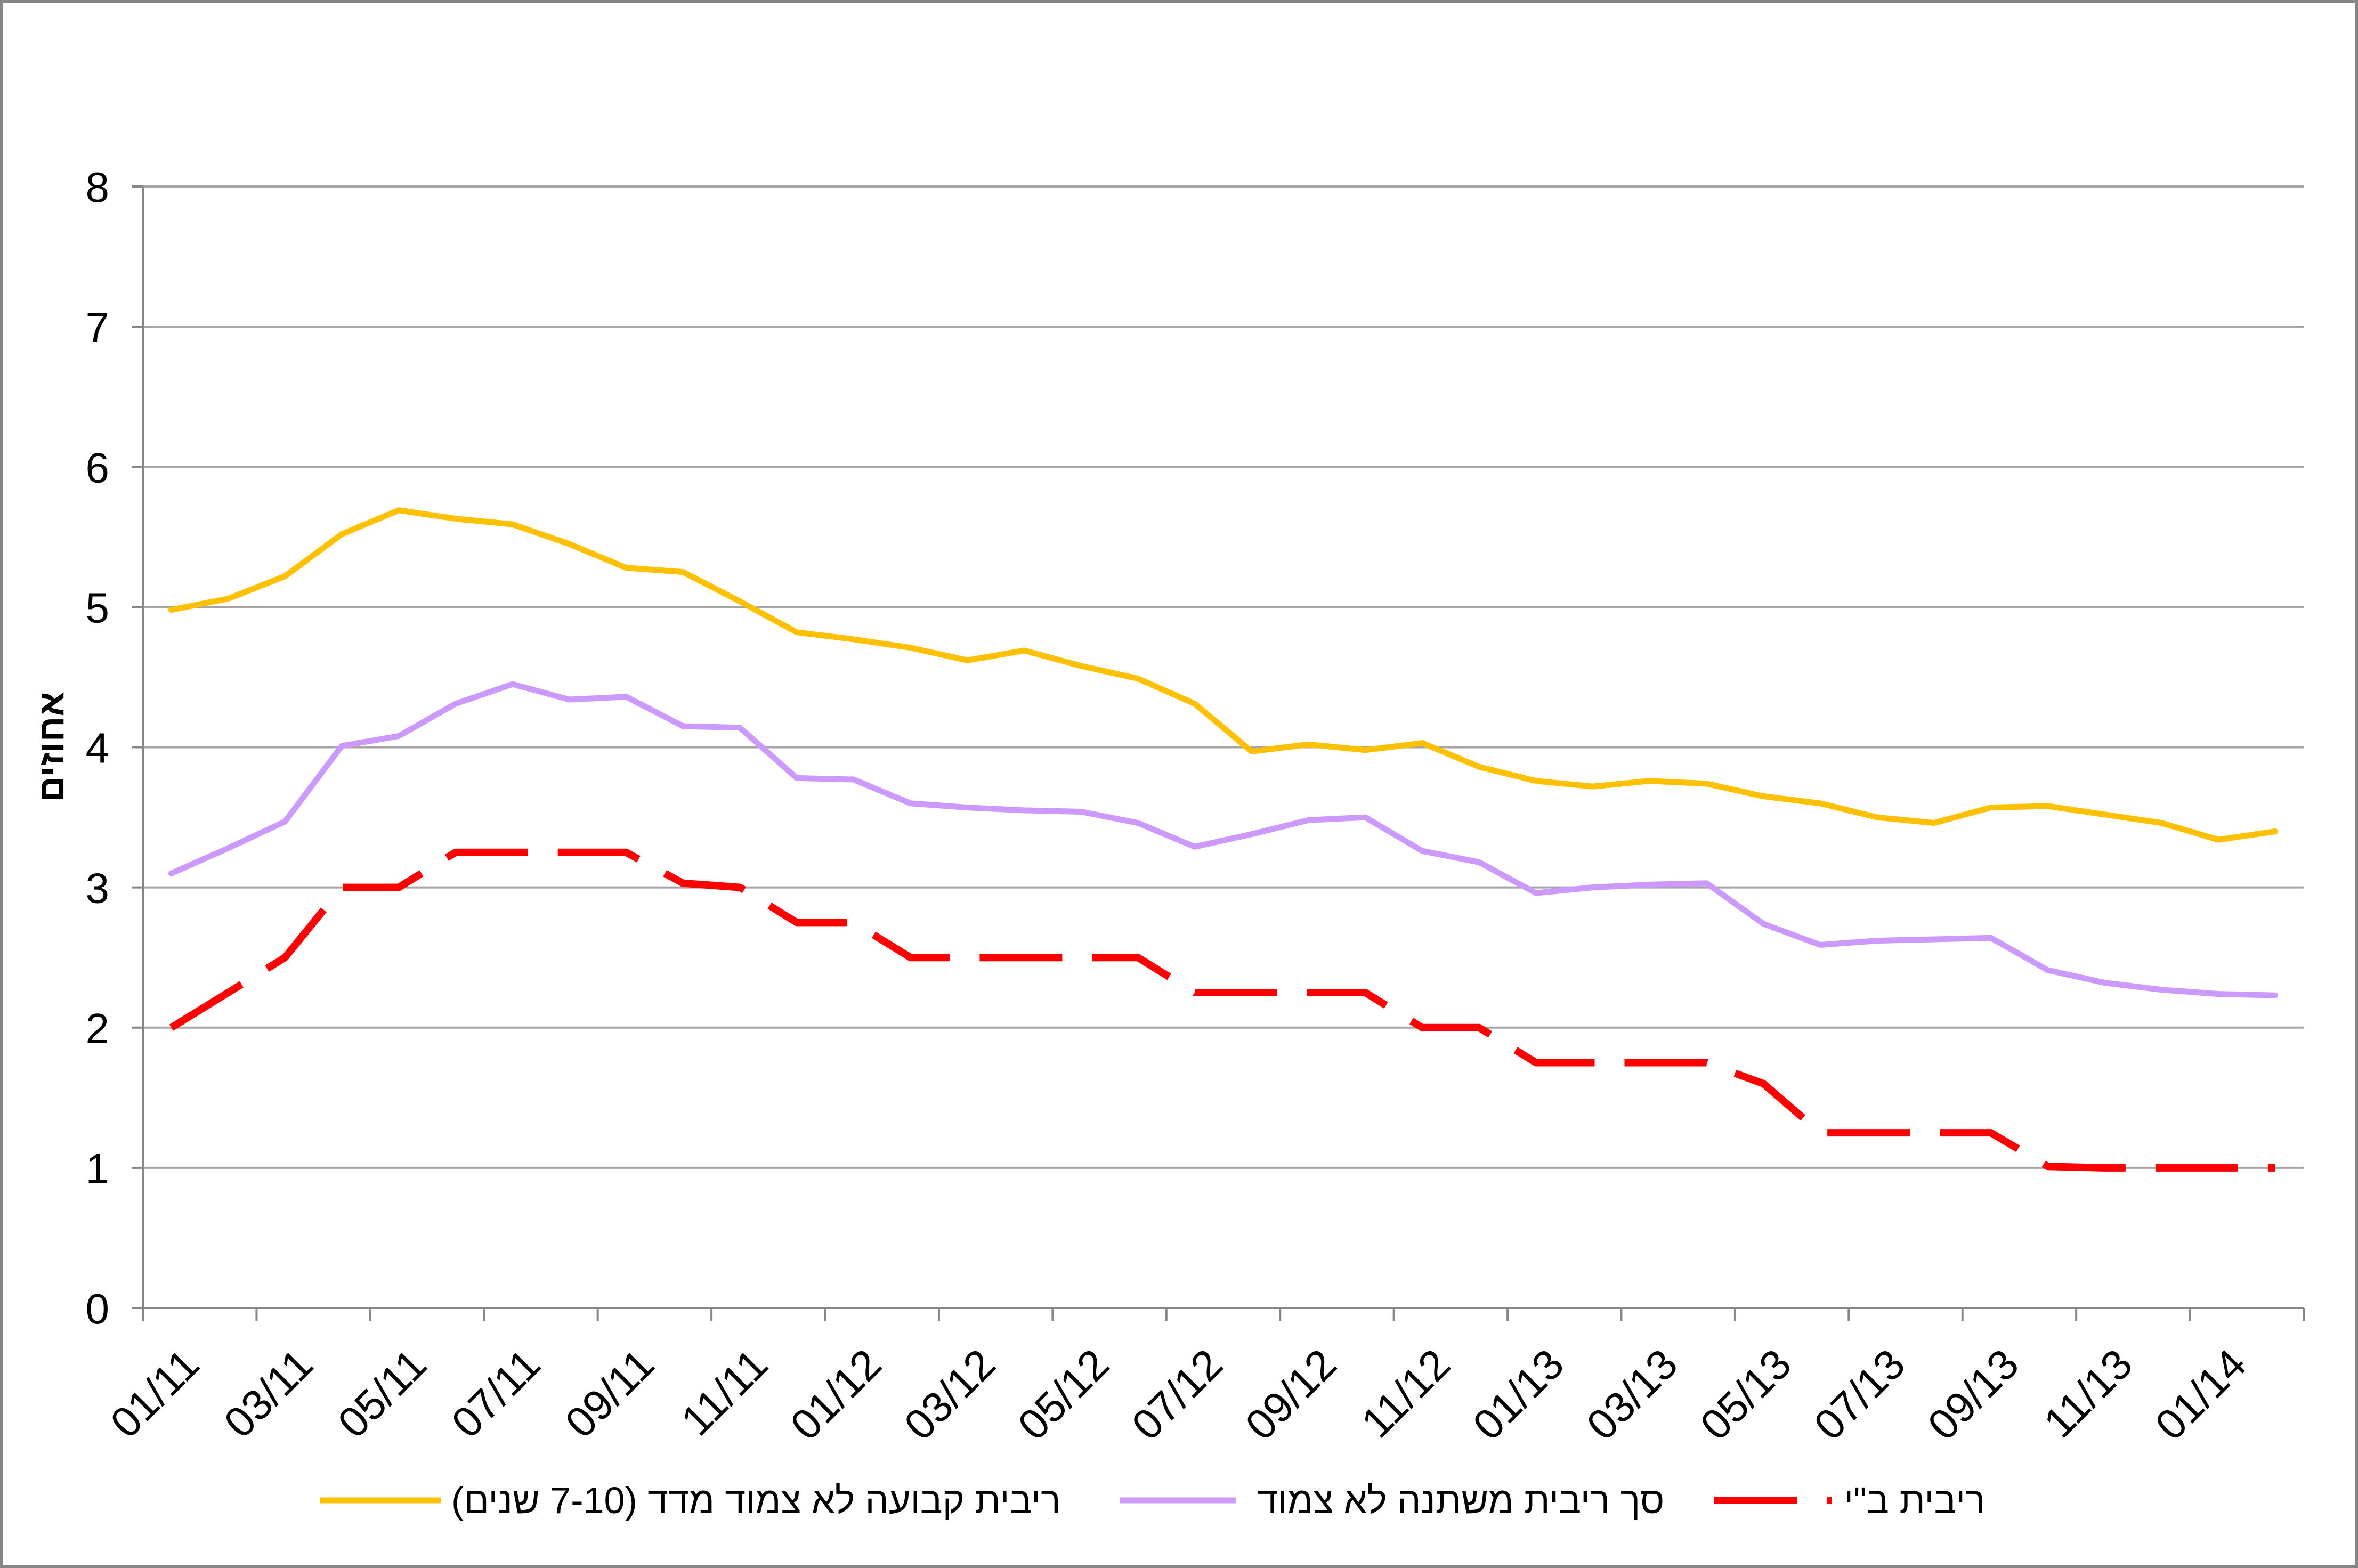 Image resolution: width=2358 pixels, height=1568 pixels. Describe the element at coordinates (98, 607) in the screenshot. I see `y-tick-label: 5` at that location.